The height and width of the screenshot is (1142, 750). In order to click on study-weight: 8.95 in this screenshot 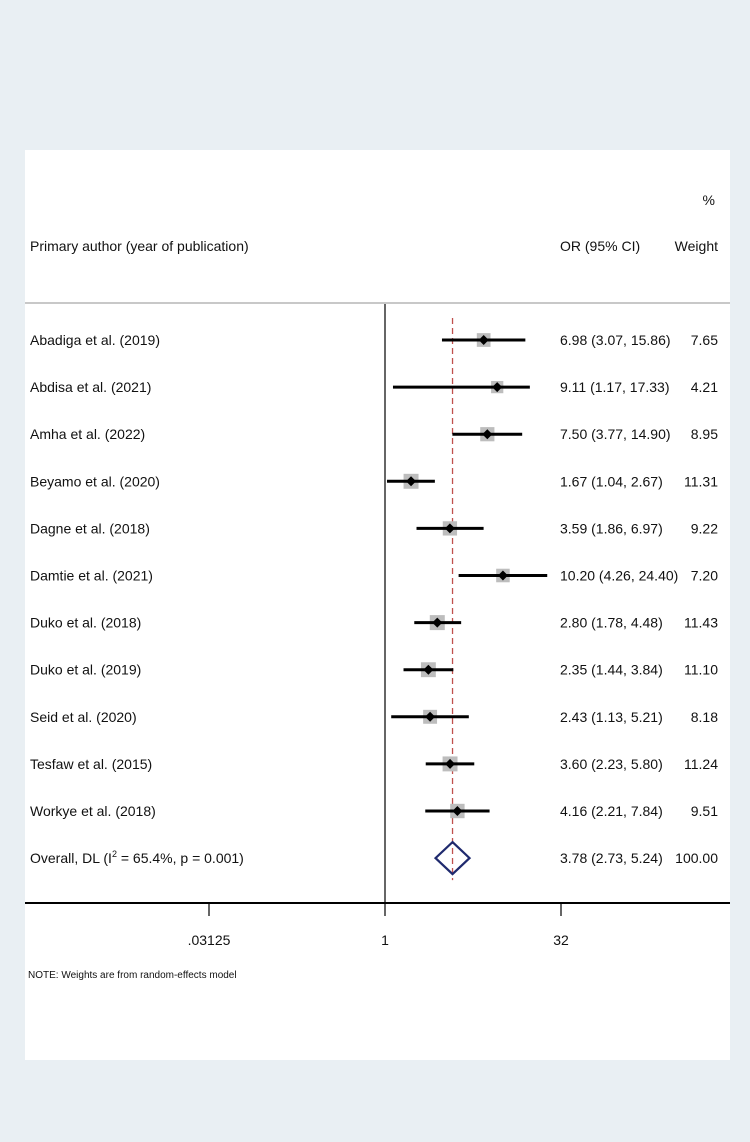, I will do `click(704, 434)`.